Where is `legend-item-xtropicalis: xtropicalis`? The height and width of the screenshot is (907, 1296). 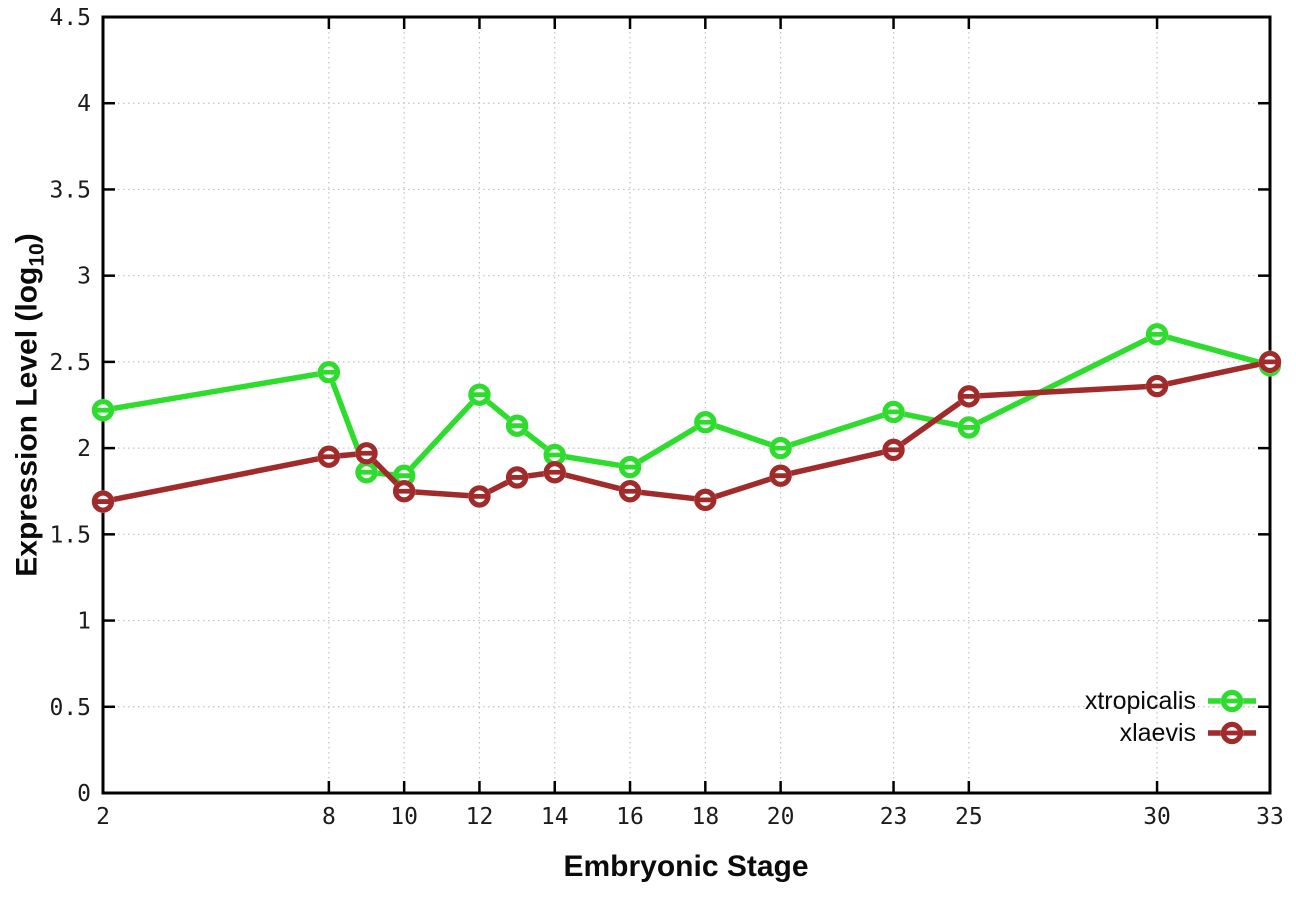
legend-item-xtropicalis: xtropicalis is located at coordinates (1171, 701).